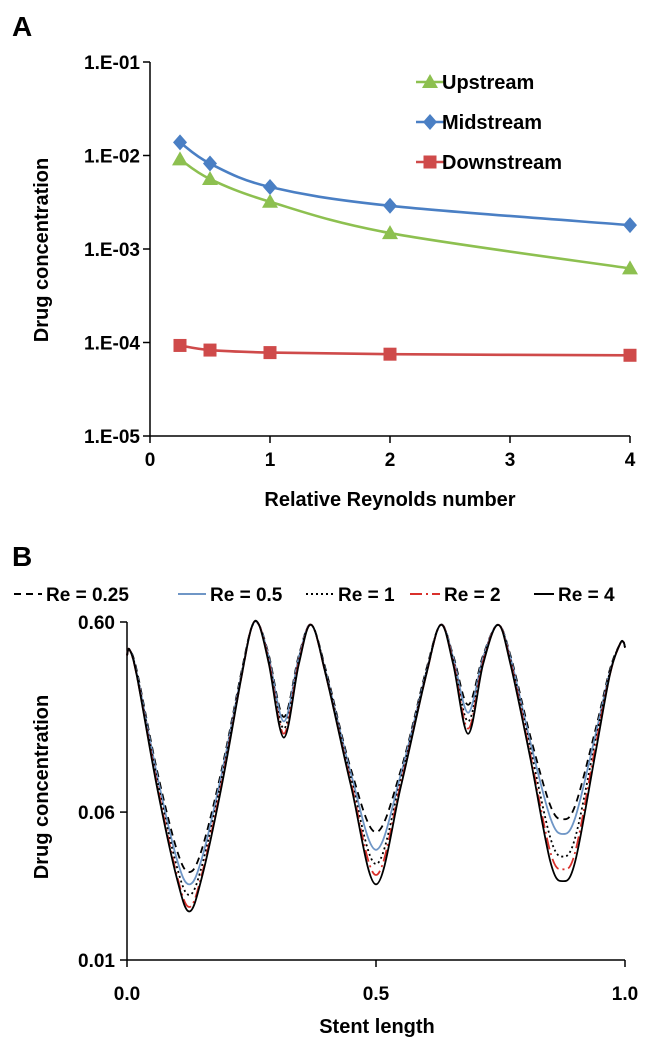 The height and width of the screenshot is (1039, 651). Describe the element at coordinates (430, 81) in the screenshot. I see `legend-marker-upstream` at that location.